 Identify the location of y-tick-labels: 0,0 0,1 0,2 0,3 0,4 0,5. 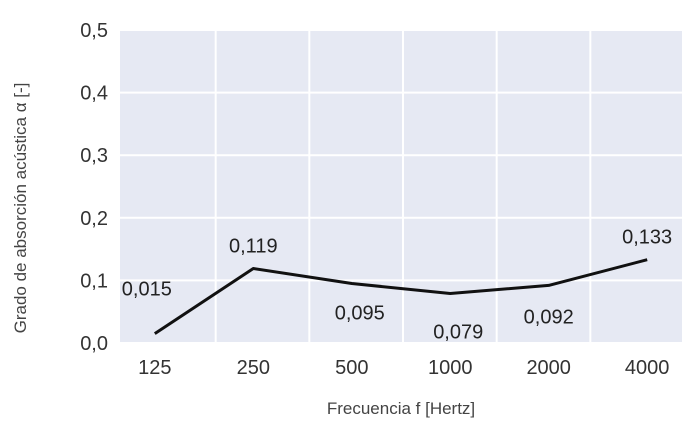
(94, 187).